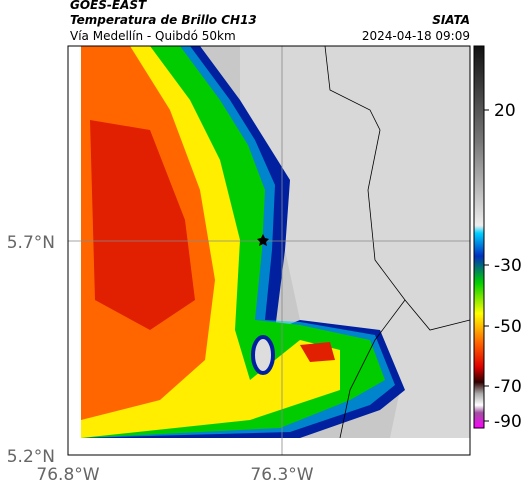 Image resolution: width=526 pixels, height=491 pixels. Describe the element at coordinates (281, 475) in the screenshot. I see `x-label: 76.3°W` at that location.